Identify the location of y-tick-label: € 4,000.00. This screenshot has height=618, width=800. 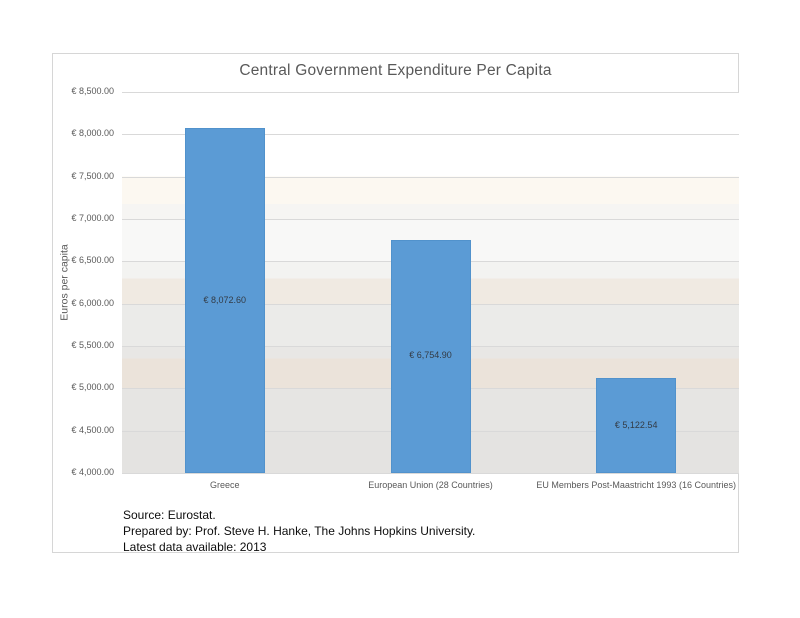
(92, 472).